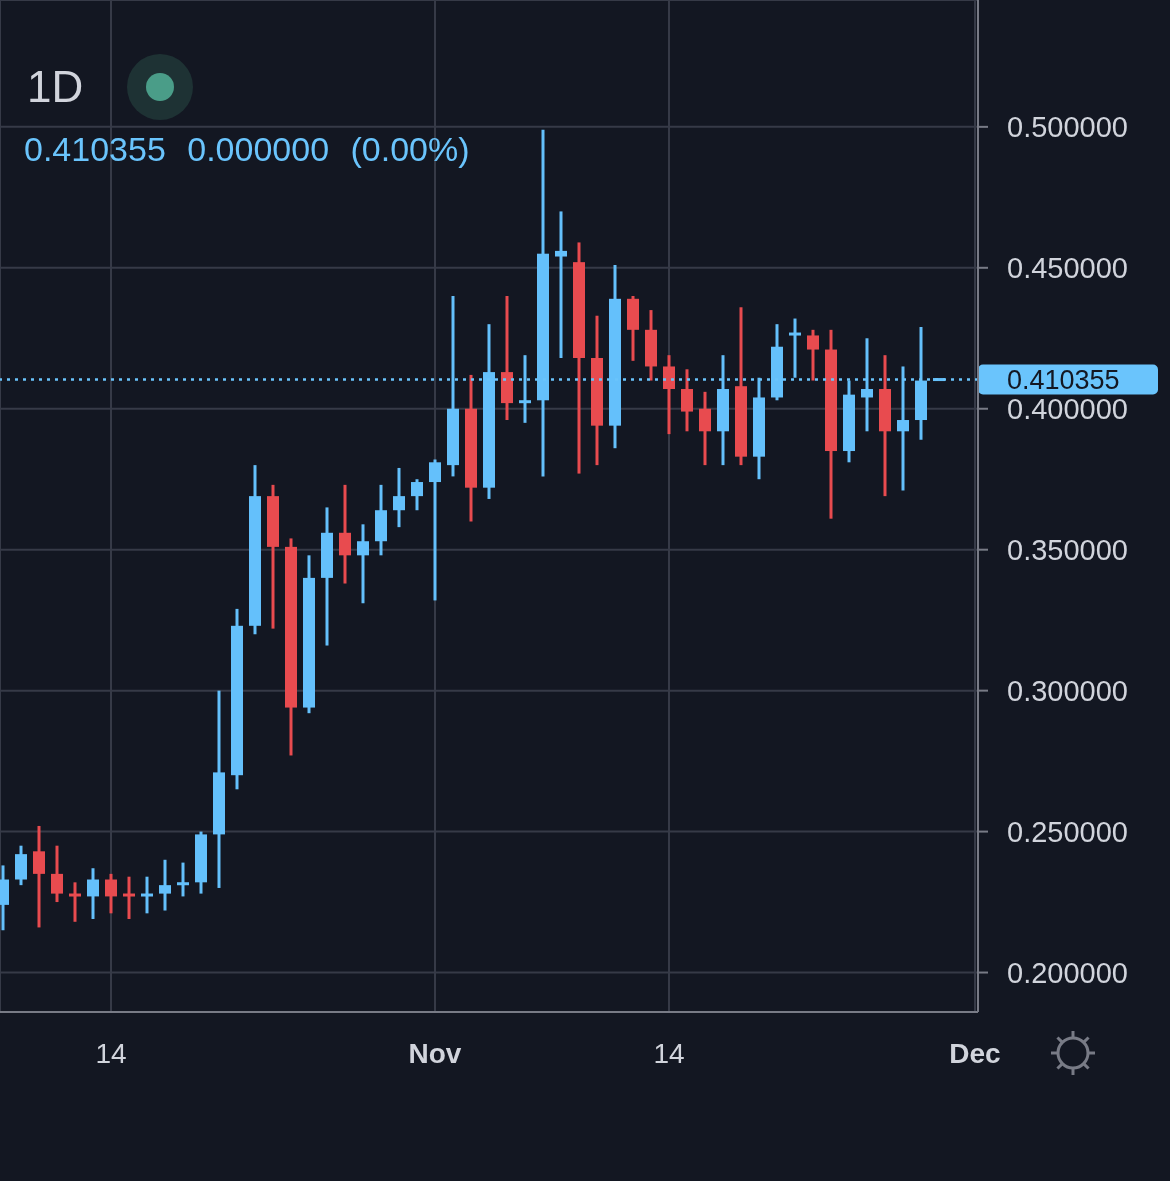  I want to click on x-tick-label: Nov, so click(435, 1053).